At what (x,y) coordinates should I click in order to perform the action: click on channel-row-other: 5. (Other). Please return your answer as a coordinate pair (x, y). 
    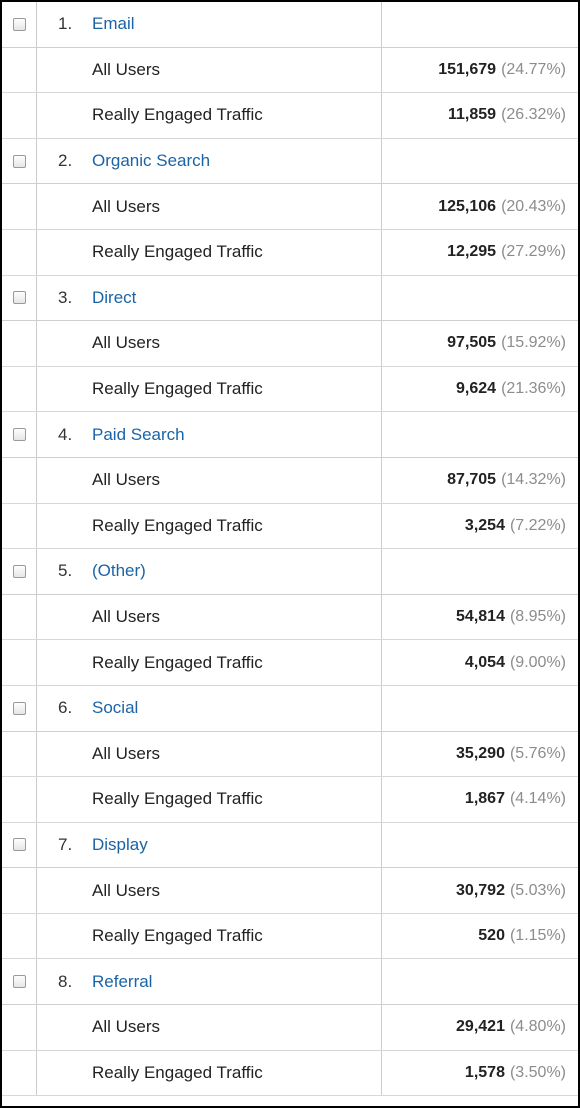
    Looking at the image, I should click on (290, 572).